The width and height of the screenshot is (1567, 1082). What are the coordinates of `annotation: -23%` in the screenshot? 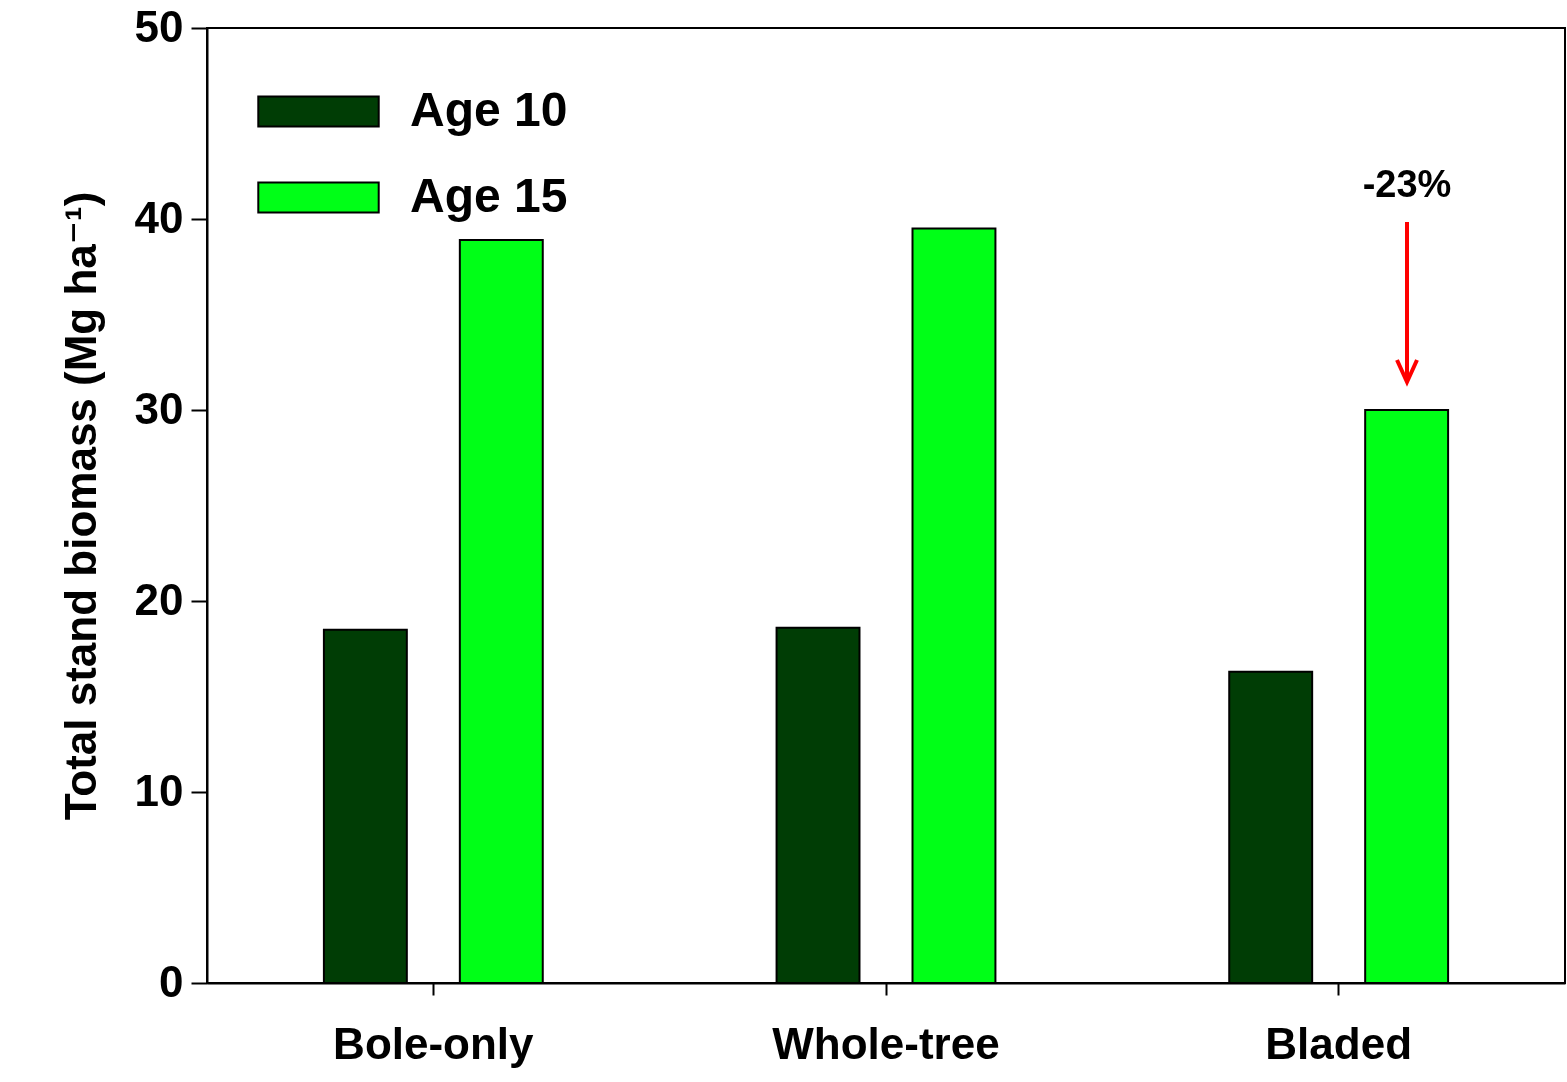 It's located at (1407, 184).